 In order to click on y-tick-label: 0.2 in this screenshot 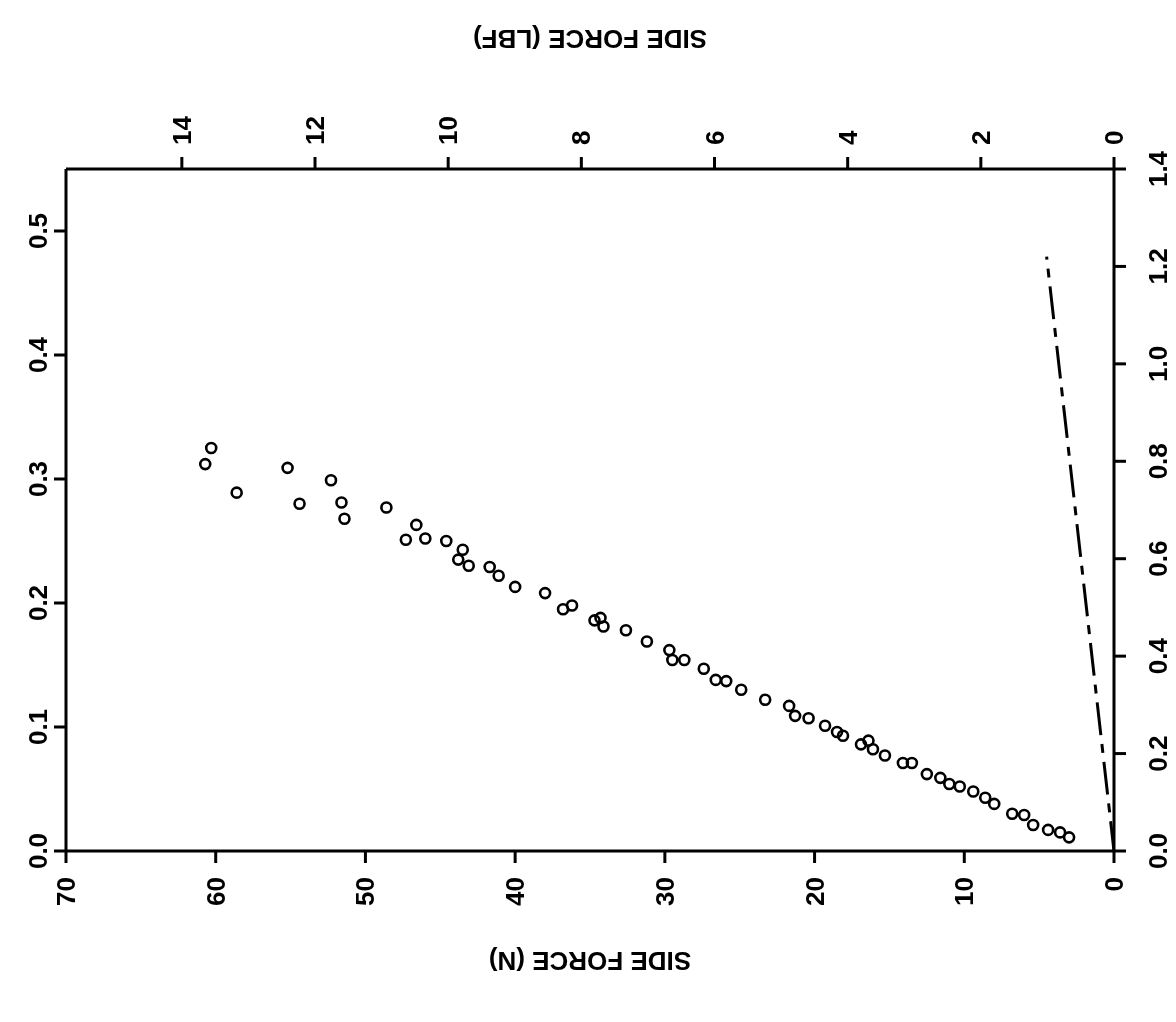, I will do `click(38, 603)`.